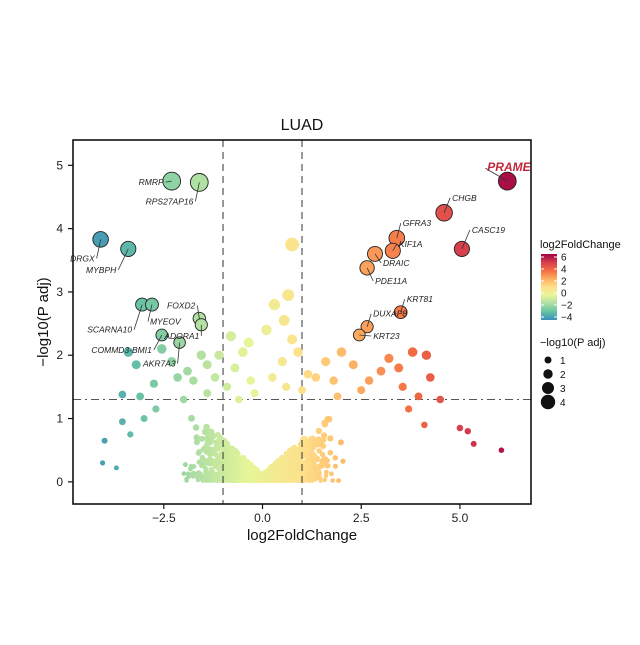 The height and width of the screenshot is (645, 640). I want to click on x-axis-label: log2FoldChange, so click(302, 535).